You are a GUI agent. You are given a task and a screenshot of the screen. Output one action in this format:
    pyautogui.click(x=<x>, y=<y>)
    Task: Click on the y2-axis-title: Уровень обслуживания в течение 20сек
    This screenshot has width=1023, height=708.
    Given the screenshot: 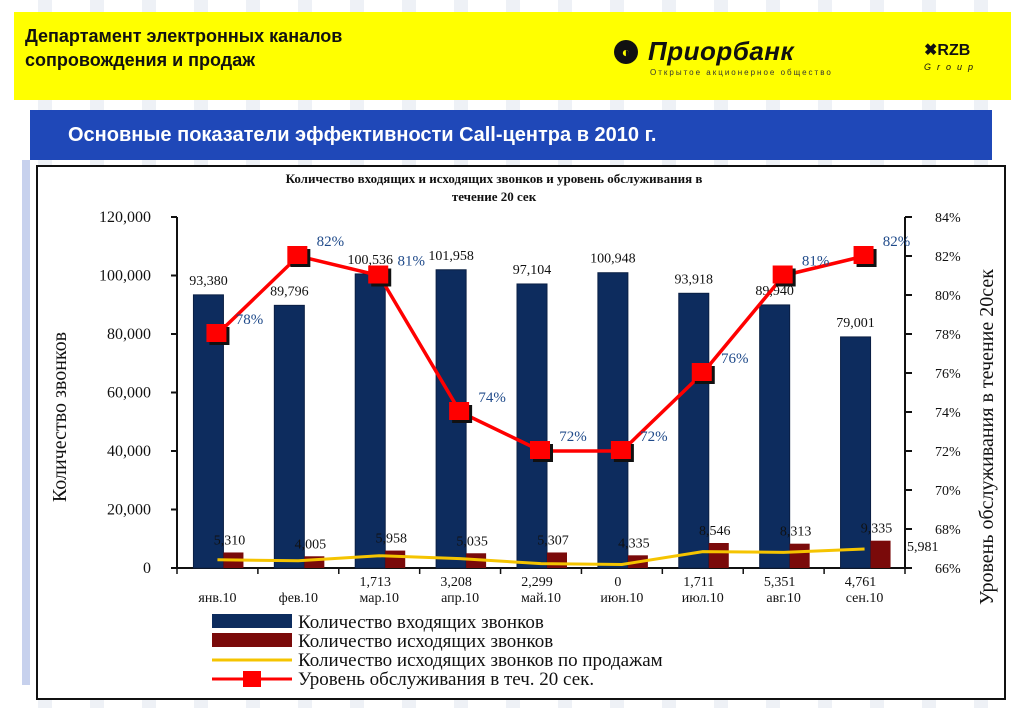 What is the action you would take?
    pyautogui.click(x=987, y=437)
    